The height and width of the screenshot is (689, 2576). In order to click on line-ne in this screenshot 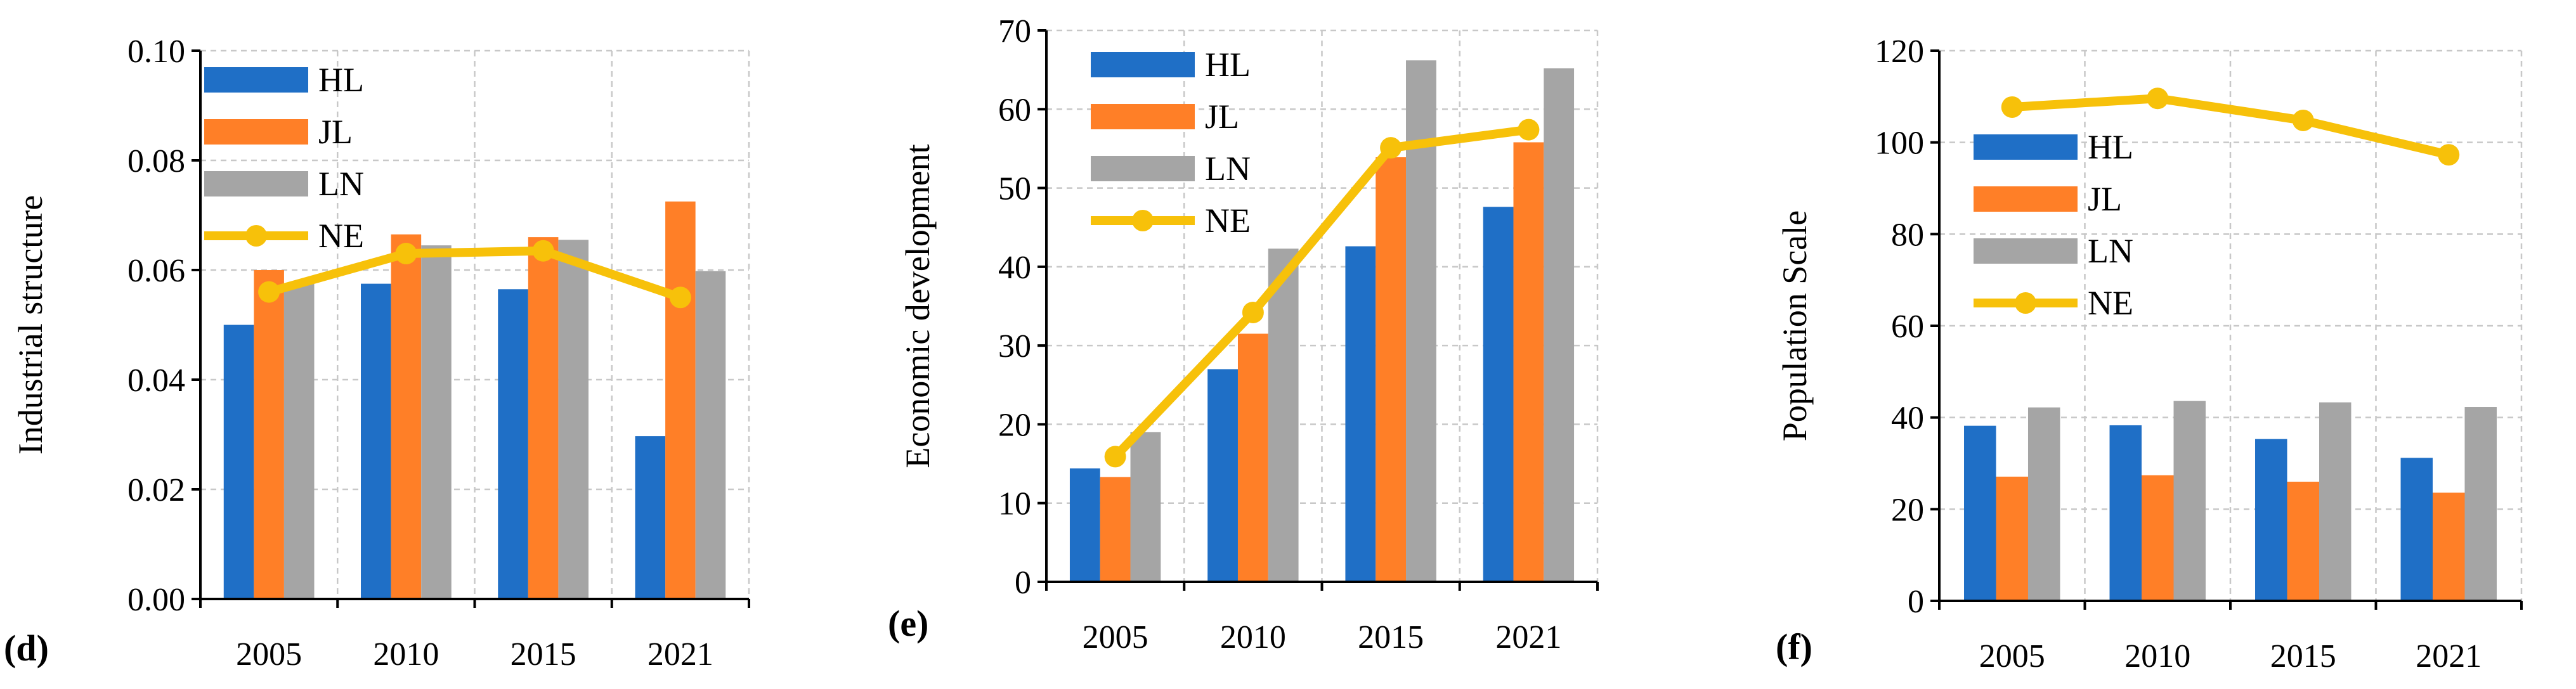, I will do `click(1321, 293)`.